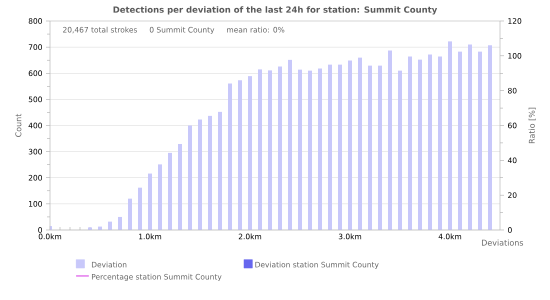 The height and width of the screenshot is (300, 550). Describe the element at coordinates (276, 10) in the screenshot. I see `chart-title: Detections per deviation of the last 24h for station: Summit County` at that location.